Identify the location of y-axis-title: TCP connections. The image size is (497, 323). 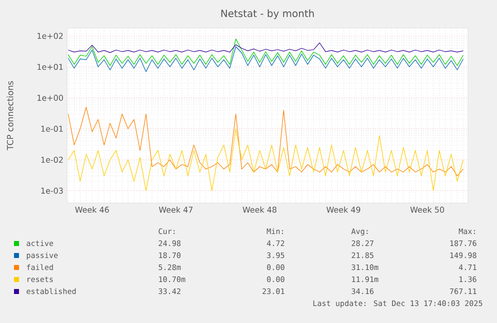
(10, 115).